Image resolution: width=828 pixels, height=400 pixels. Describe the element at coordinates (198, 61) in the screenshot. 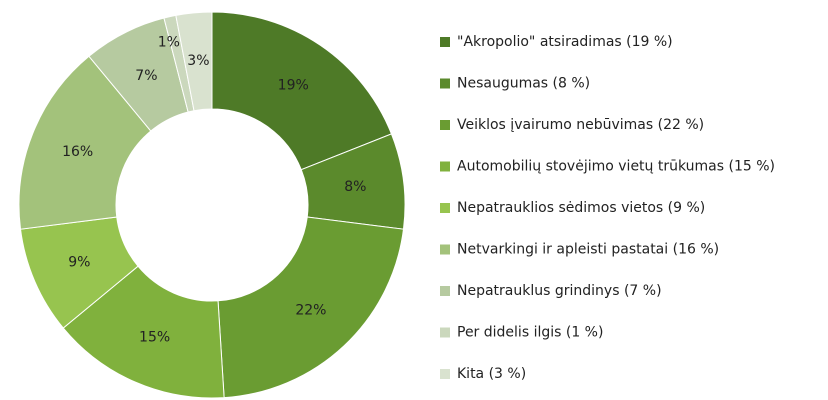

I see `data-label: 3%` at that location.